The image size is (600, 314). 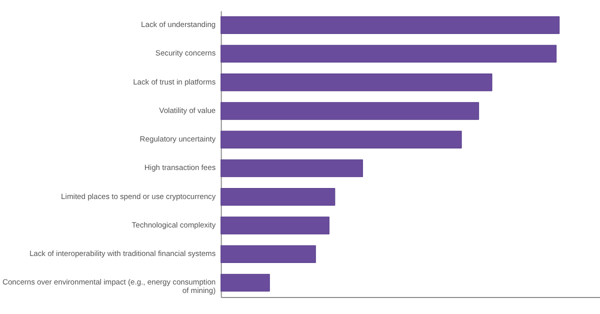 I want to click on y-tick-label: High transaction fees, so click(x=180, y=167).